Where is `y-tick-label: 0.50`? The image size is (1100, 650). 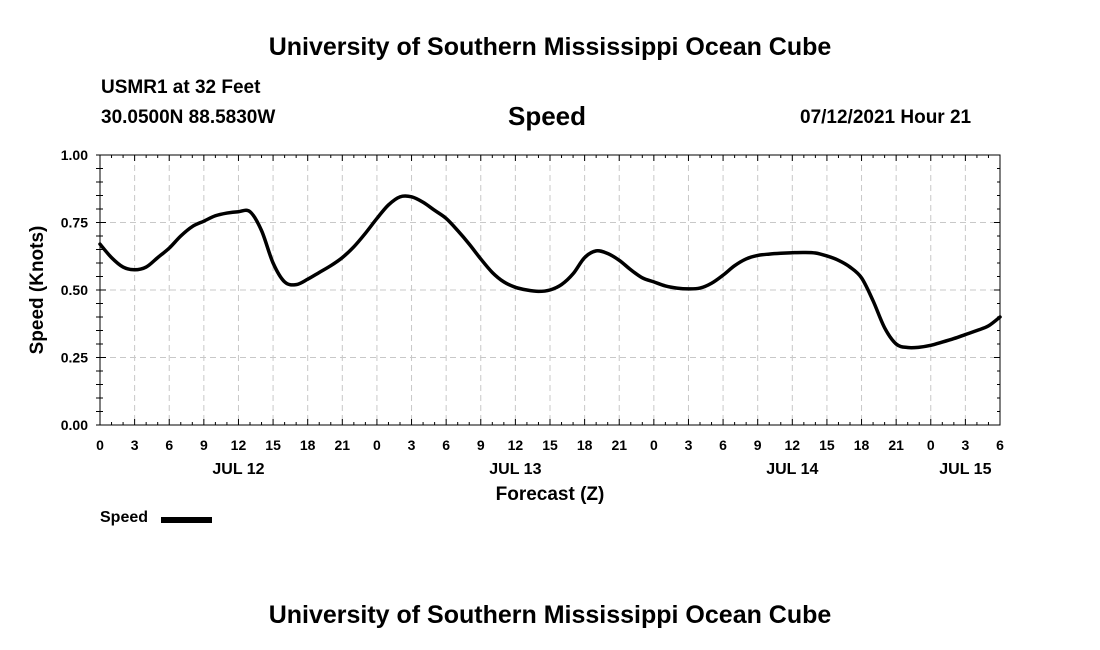
y-tick-label: 0.50 is located at coordinates (74, 290).